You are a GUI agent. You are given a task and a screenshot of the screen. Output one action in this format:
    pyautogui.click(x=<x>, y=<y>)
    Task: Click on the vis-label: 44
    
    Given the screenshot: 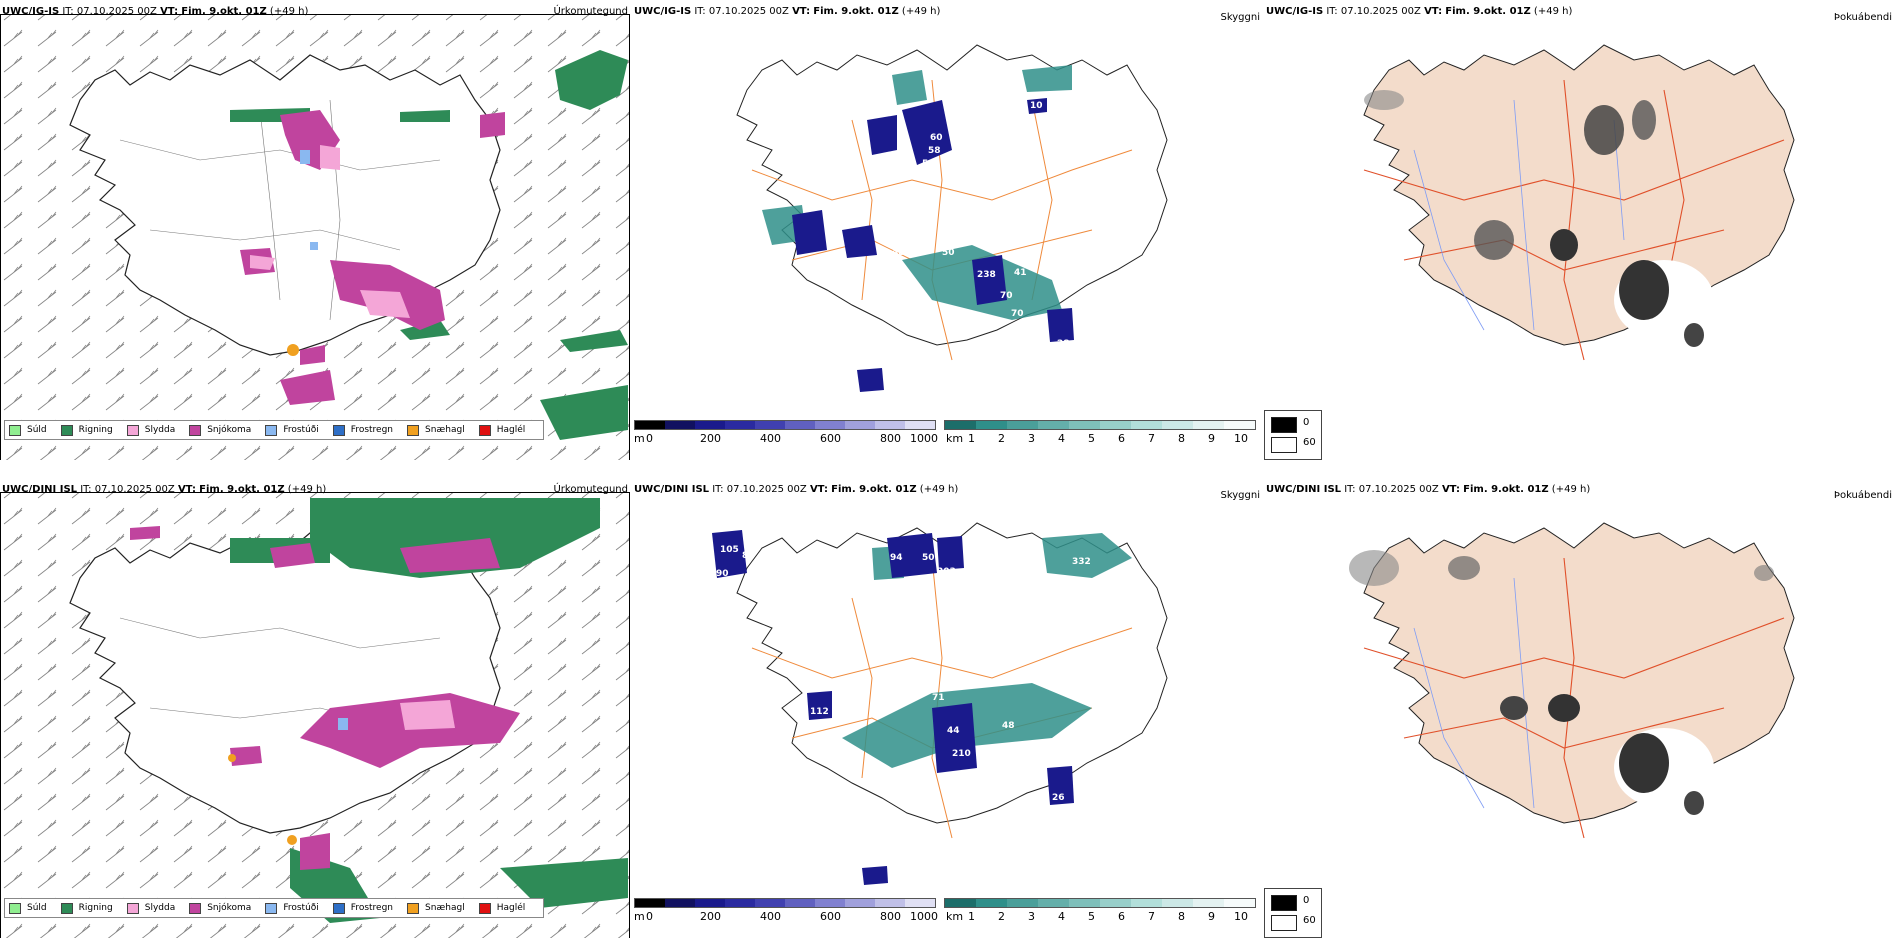 What is the action you would take?
    pyautogui.click(x=953, y=731)
    